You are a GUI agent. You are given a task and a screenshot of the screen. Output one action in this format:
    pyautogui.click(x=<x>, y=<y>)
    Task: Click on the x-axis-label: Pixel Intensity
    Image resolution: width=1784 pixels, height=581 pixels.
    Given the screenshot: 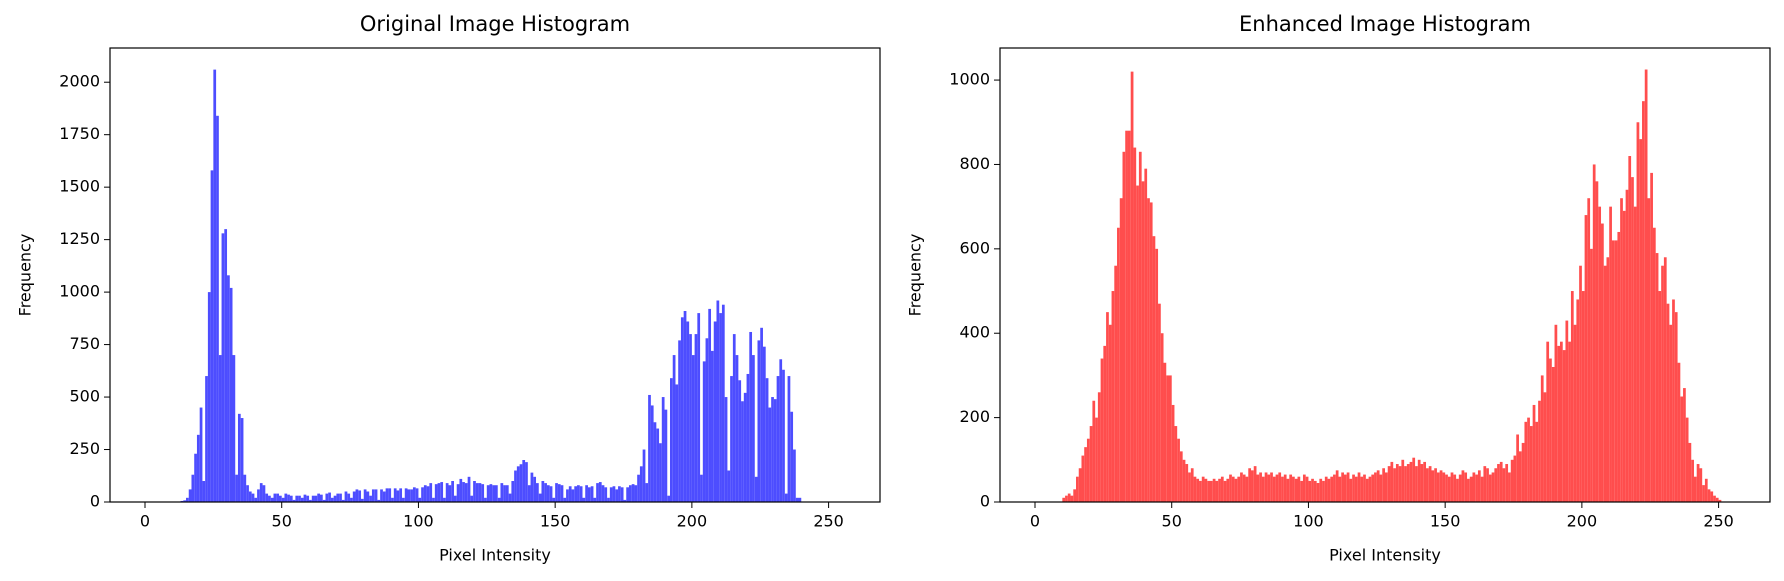 What is the action you would take?
    pyautogui.click(x=495, y=555)
    